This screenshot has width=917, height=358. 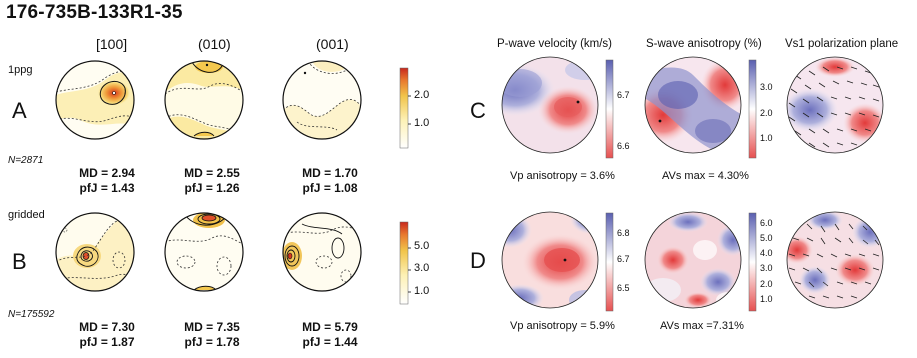 I want to click on md-b-010: MD = 7.35, so click(x=212, y=327).